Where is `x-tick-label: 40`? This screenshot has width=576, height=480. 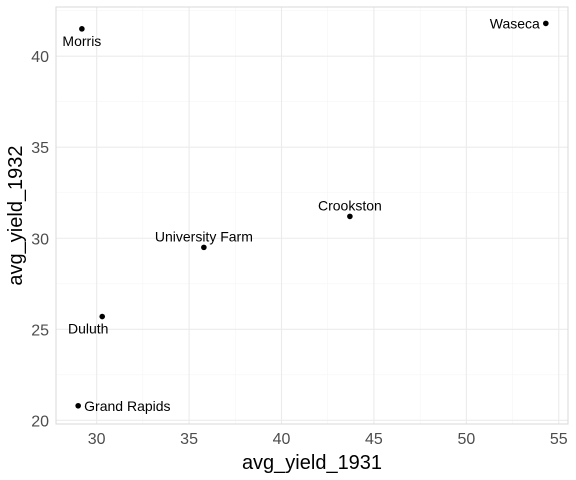 x-tick-label: 40 is located at coordinates (282, 439).